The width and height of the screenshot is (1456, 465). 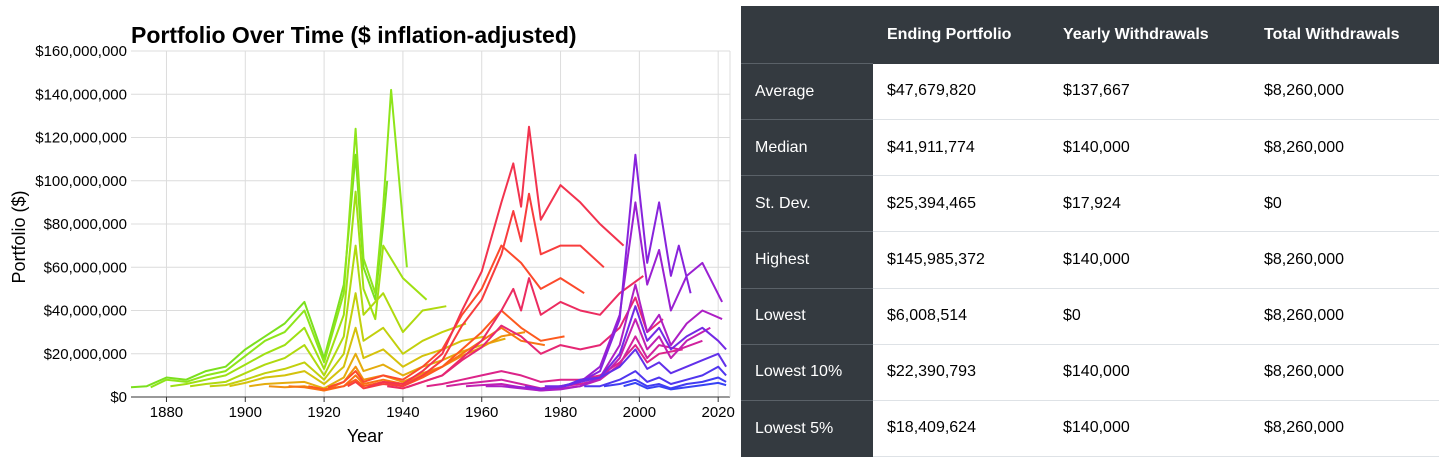 I want to click on row-label: St. Dev., so click(x=807, y=203).